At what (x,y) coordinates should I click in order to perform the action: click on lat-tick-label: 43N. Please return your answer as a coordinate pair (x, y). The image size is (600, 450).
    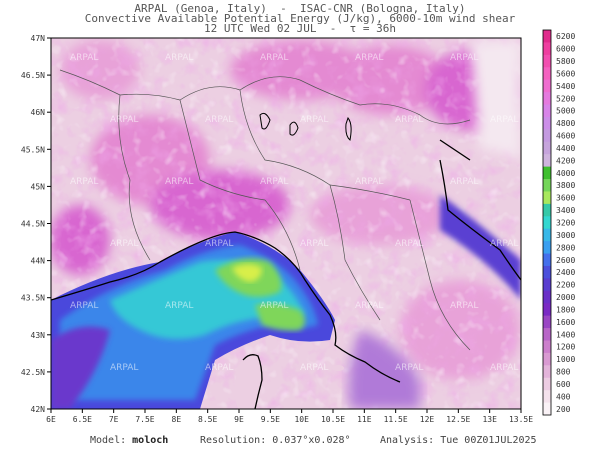
    Looking at the image, I should click on (38, 335).